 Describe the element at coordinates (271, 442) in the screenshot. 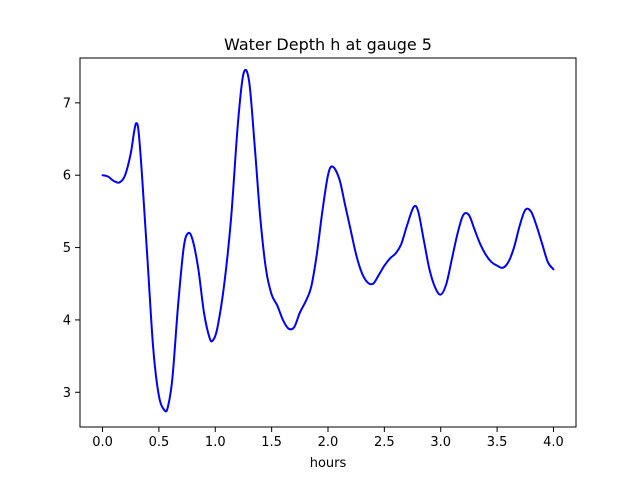

I see `x-tick-label: 1.5` at that location.